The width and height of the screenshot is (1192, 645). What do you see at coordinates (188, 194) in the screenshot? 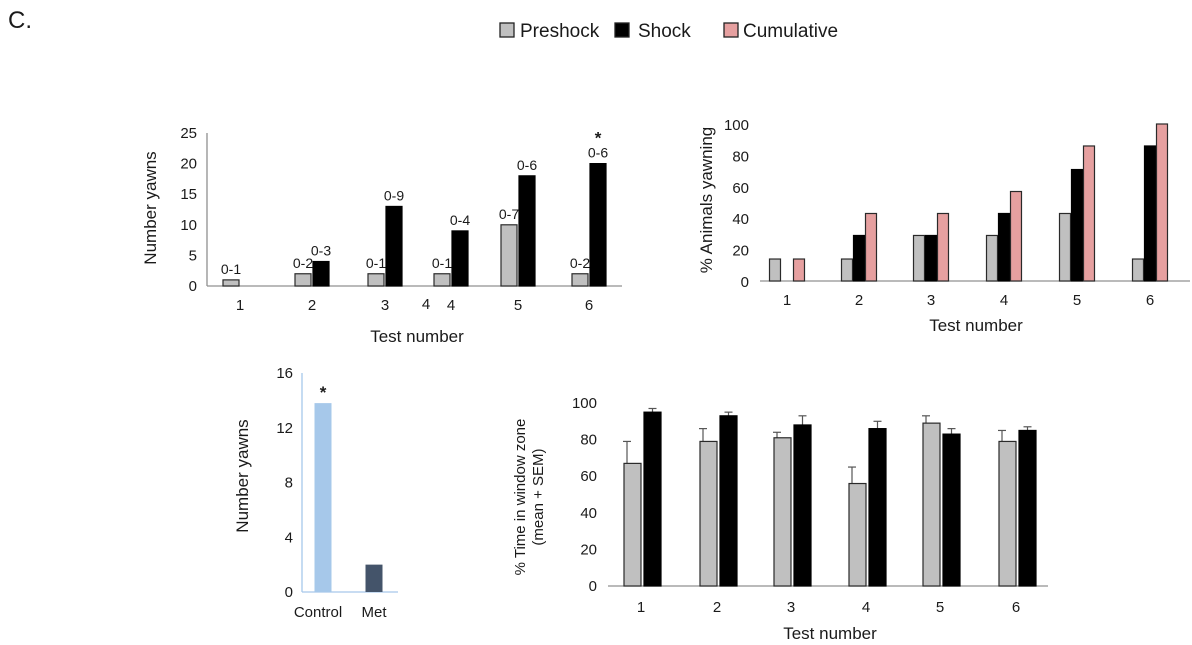
I see `y-tick-label: 15` at bounding box center [188, 194].